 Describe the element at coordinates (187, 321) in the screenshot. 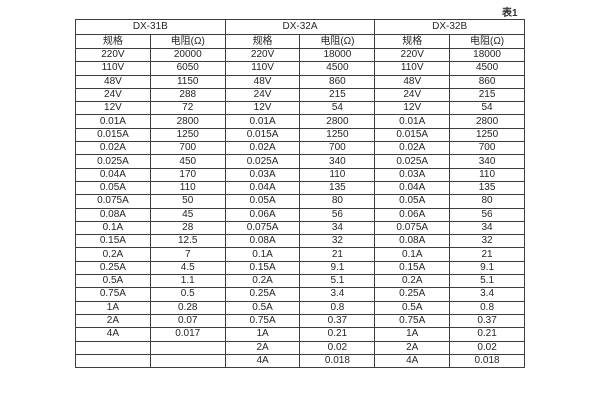

I see `resistance-cell: 0.07` at that location.